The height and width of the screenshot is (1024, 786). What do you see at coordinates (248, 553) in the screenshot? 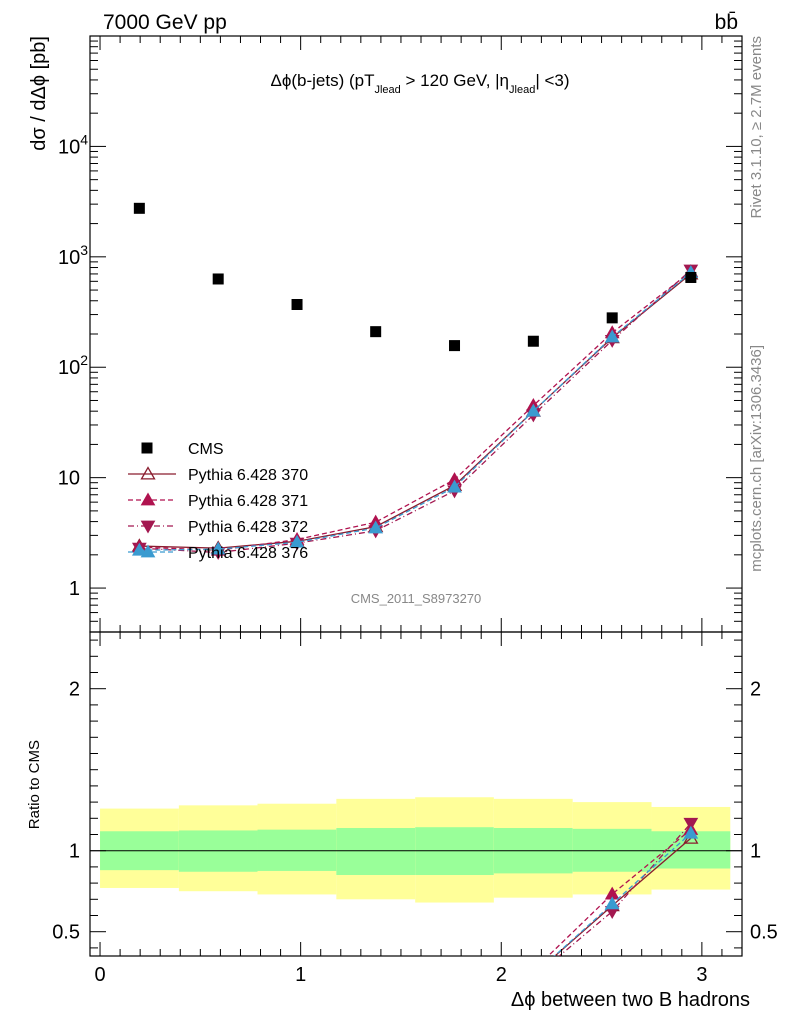
I see `legend-label-3: Pythia 6.428 376` at bounding box center [248, 553].